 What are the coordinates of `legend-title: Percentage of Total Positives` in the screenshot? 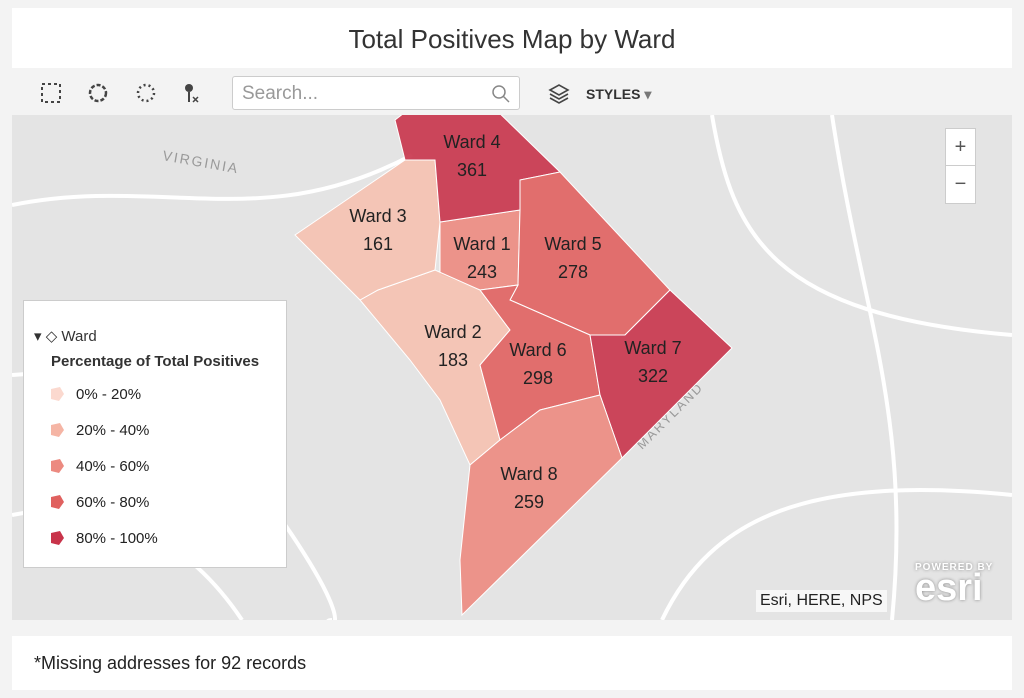 It's located at (155, 361).